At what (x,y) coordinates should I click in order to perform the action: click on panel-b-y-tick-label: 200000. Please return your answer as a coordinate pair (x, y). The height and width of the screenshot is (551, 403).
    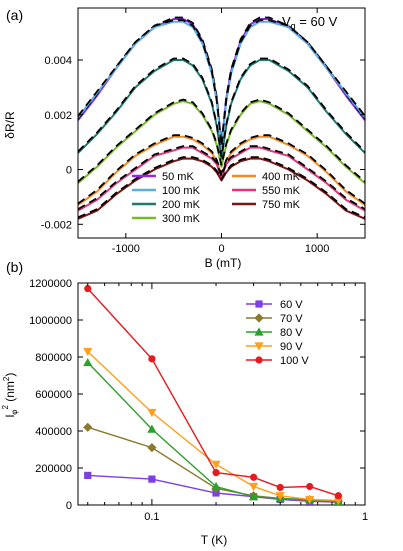
    Looking at the image, I should click on (53, 469).